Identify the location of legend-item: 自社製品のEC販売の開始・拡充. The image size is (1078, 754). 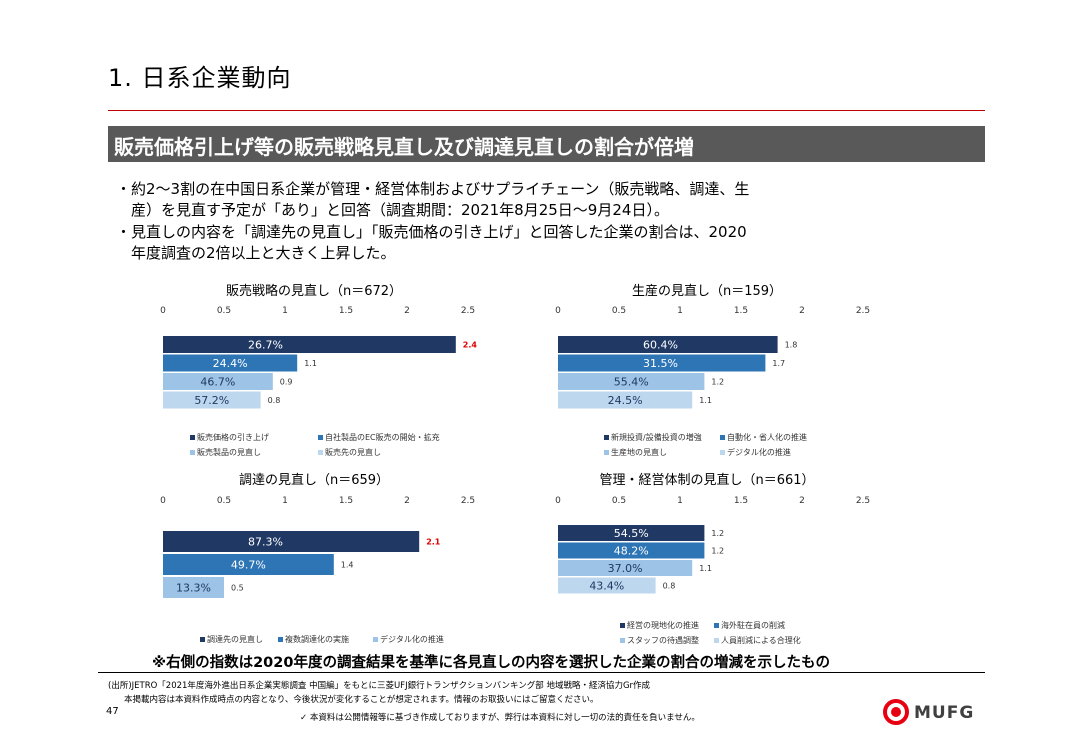
(379, 437).